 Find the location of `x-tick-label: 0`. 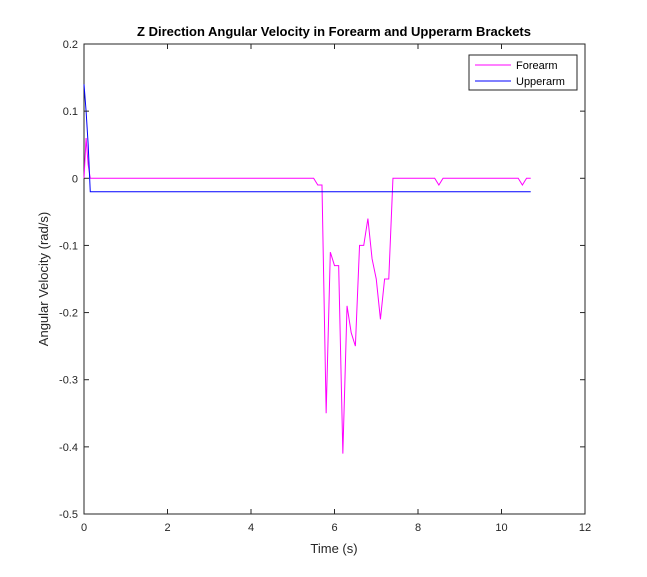

x-tick-label: 0 is located at coordinates (84, 528).